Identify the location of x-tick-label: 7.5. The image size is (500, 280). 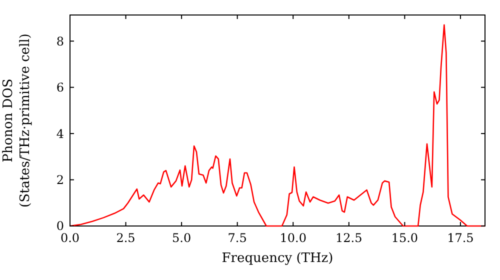
(237, 238).